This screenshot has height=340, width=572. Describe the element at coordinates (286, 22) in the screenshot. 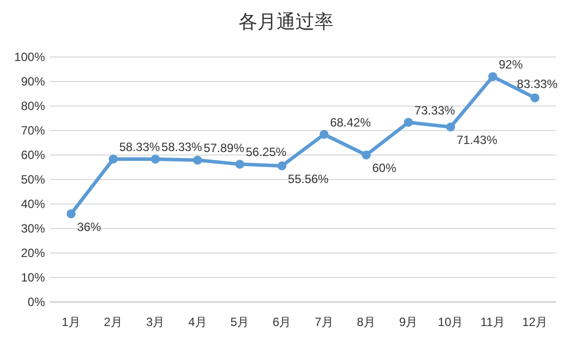

I see `chart-title: 各月通过率` at that location.